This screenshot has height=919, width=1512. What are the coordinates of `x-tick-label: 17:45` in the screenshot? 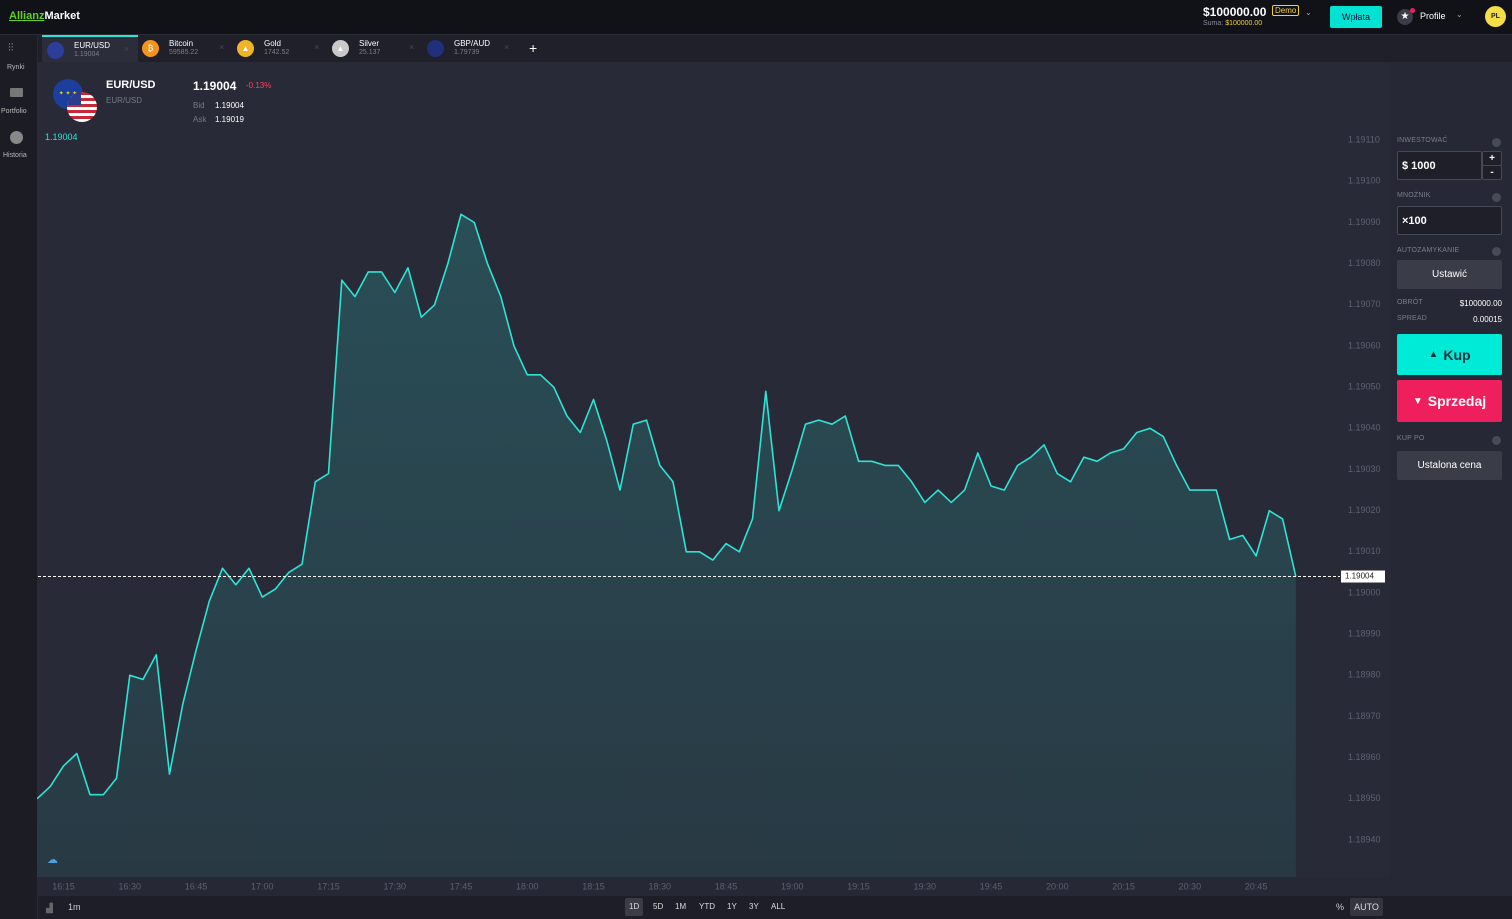 It's located at (461, 886).